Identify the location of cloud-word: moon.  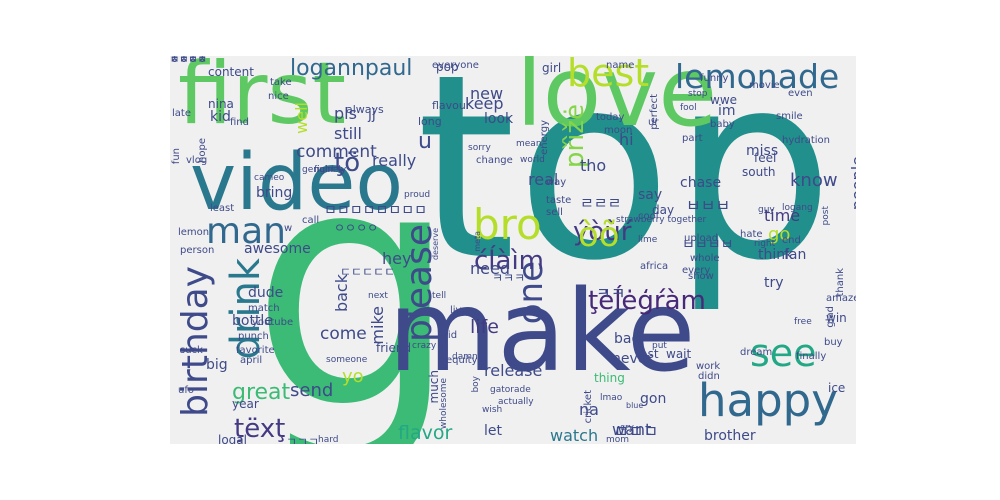
(618, 130).